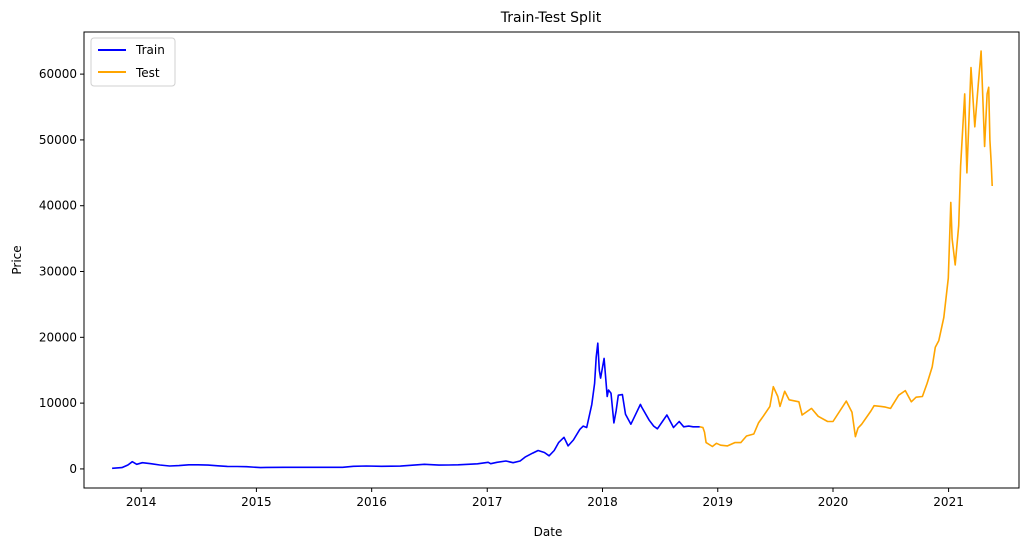 The height and width of the screenshot is (547, 1023). What do you see at coordinates (58, 272) in the screenshot?
I see `y-tick-label: 30000` at bounding box center [58, 272].